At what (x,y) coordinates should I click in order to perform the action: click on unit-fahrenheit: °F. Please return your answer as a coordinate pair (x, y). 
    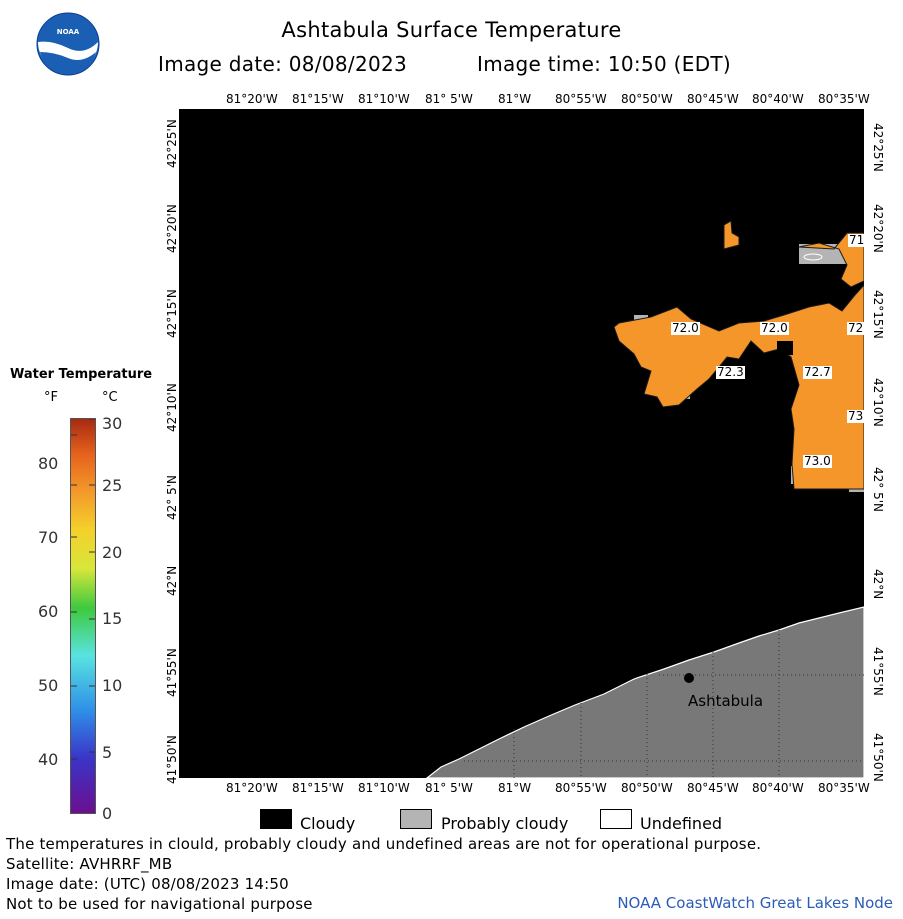
    Looking at the image, I should click on (51, 397).